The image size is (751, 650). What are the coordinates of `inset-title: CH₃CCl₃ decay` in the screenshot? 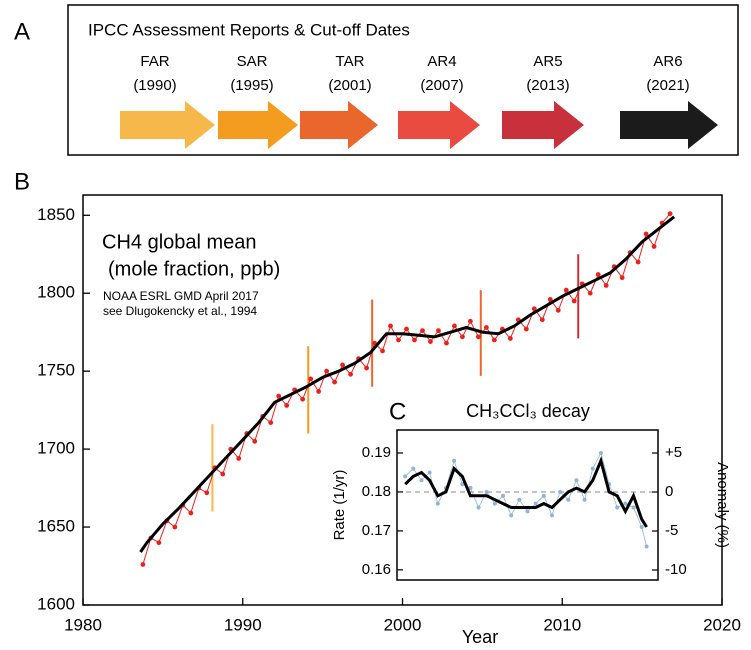 It's located at (528, 411).